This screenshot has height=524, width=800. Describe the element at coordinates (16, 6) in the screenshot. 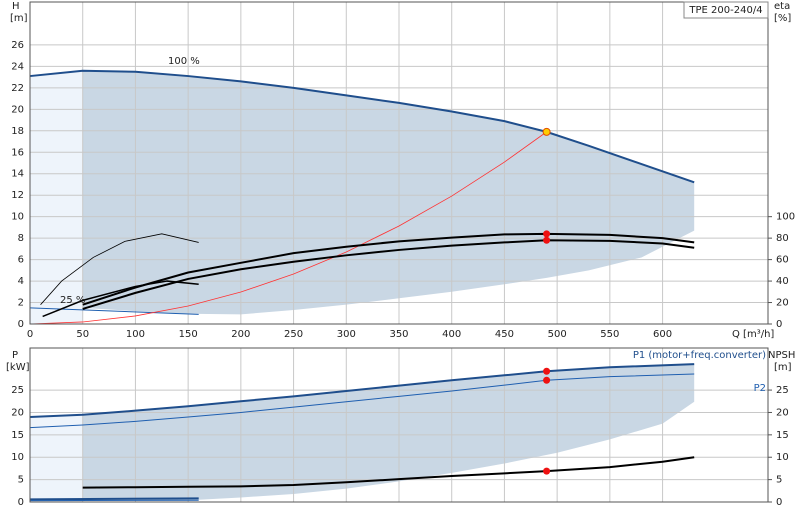

I see `y-axis-label: H` at that location.